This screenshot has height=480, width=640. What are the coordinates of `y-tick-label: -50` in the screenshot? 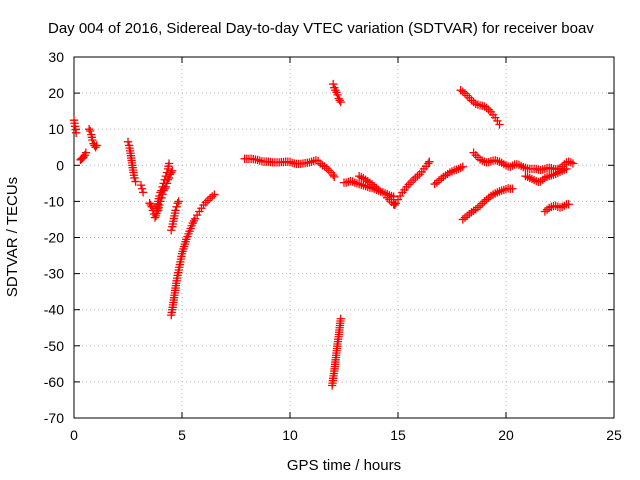 It's located at (54, 346).